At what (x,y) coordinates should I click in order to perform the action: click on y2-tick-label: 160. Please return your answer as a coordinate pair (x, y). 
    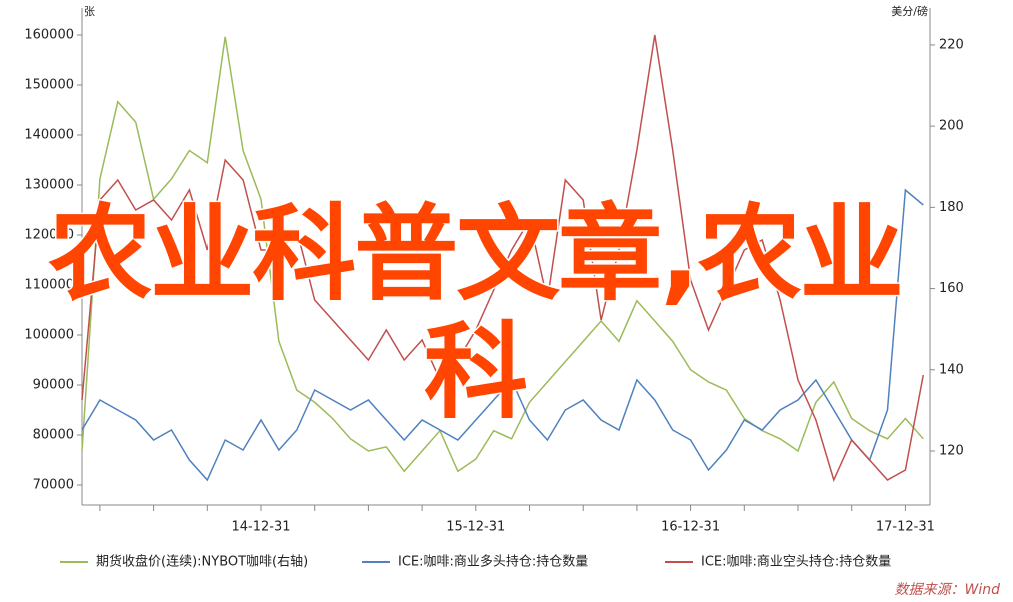
    Looking at the image, I should click on (951, 288).